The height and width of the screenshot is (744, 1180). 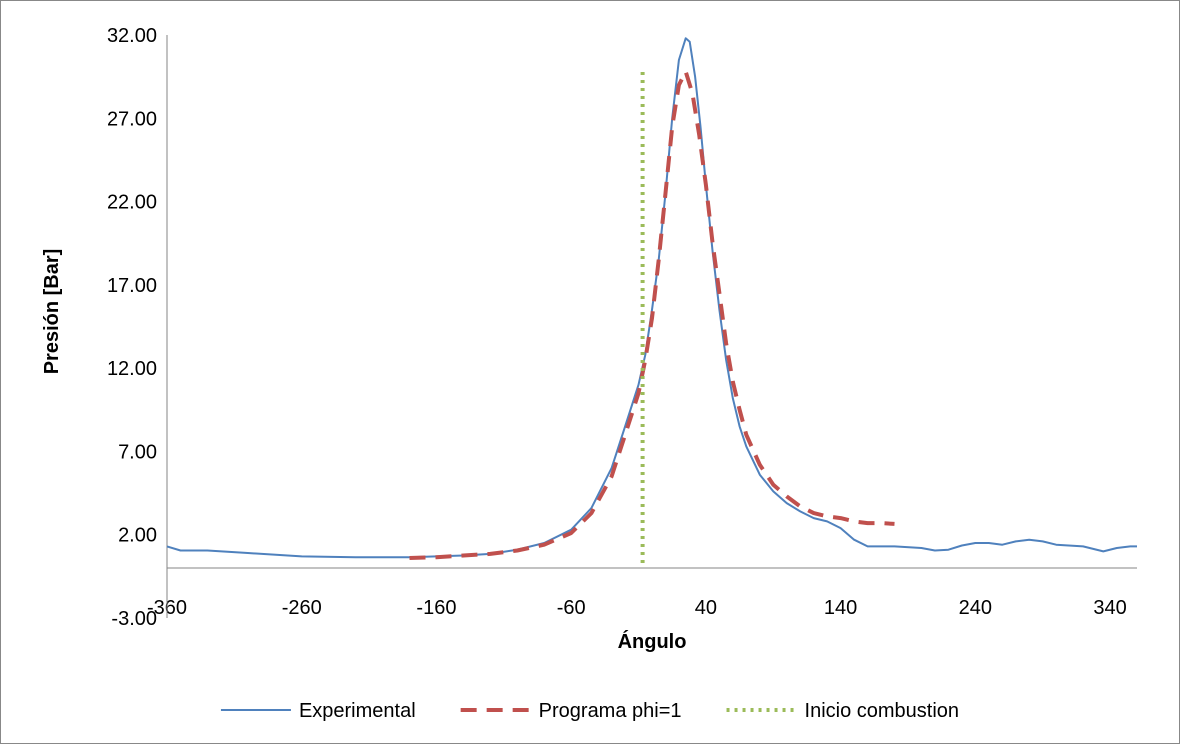 What do you see at coordinates (132, 203) in the screenshot?
I see `y-tick-label: 22.00` at bounding box center [132, 203].